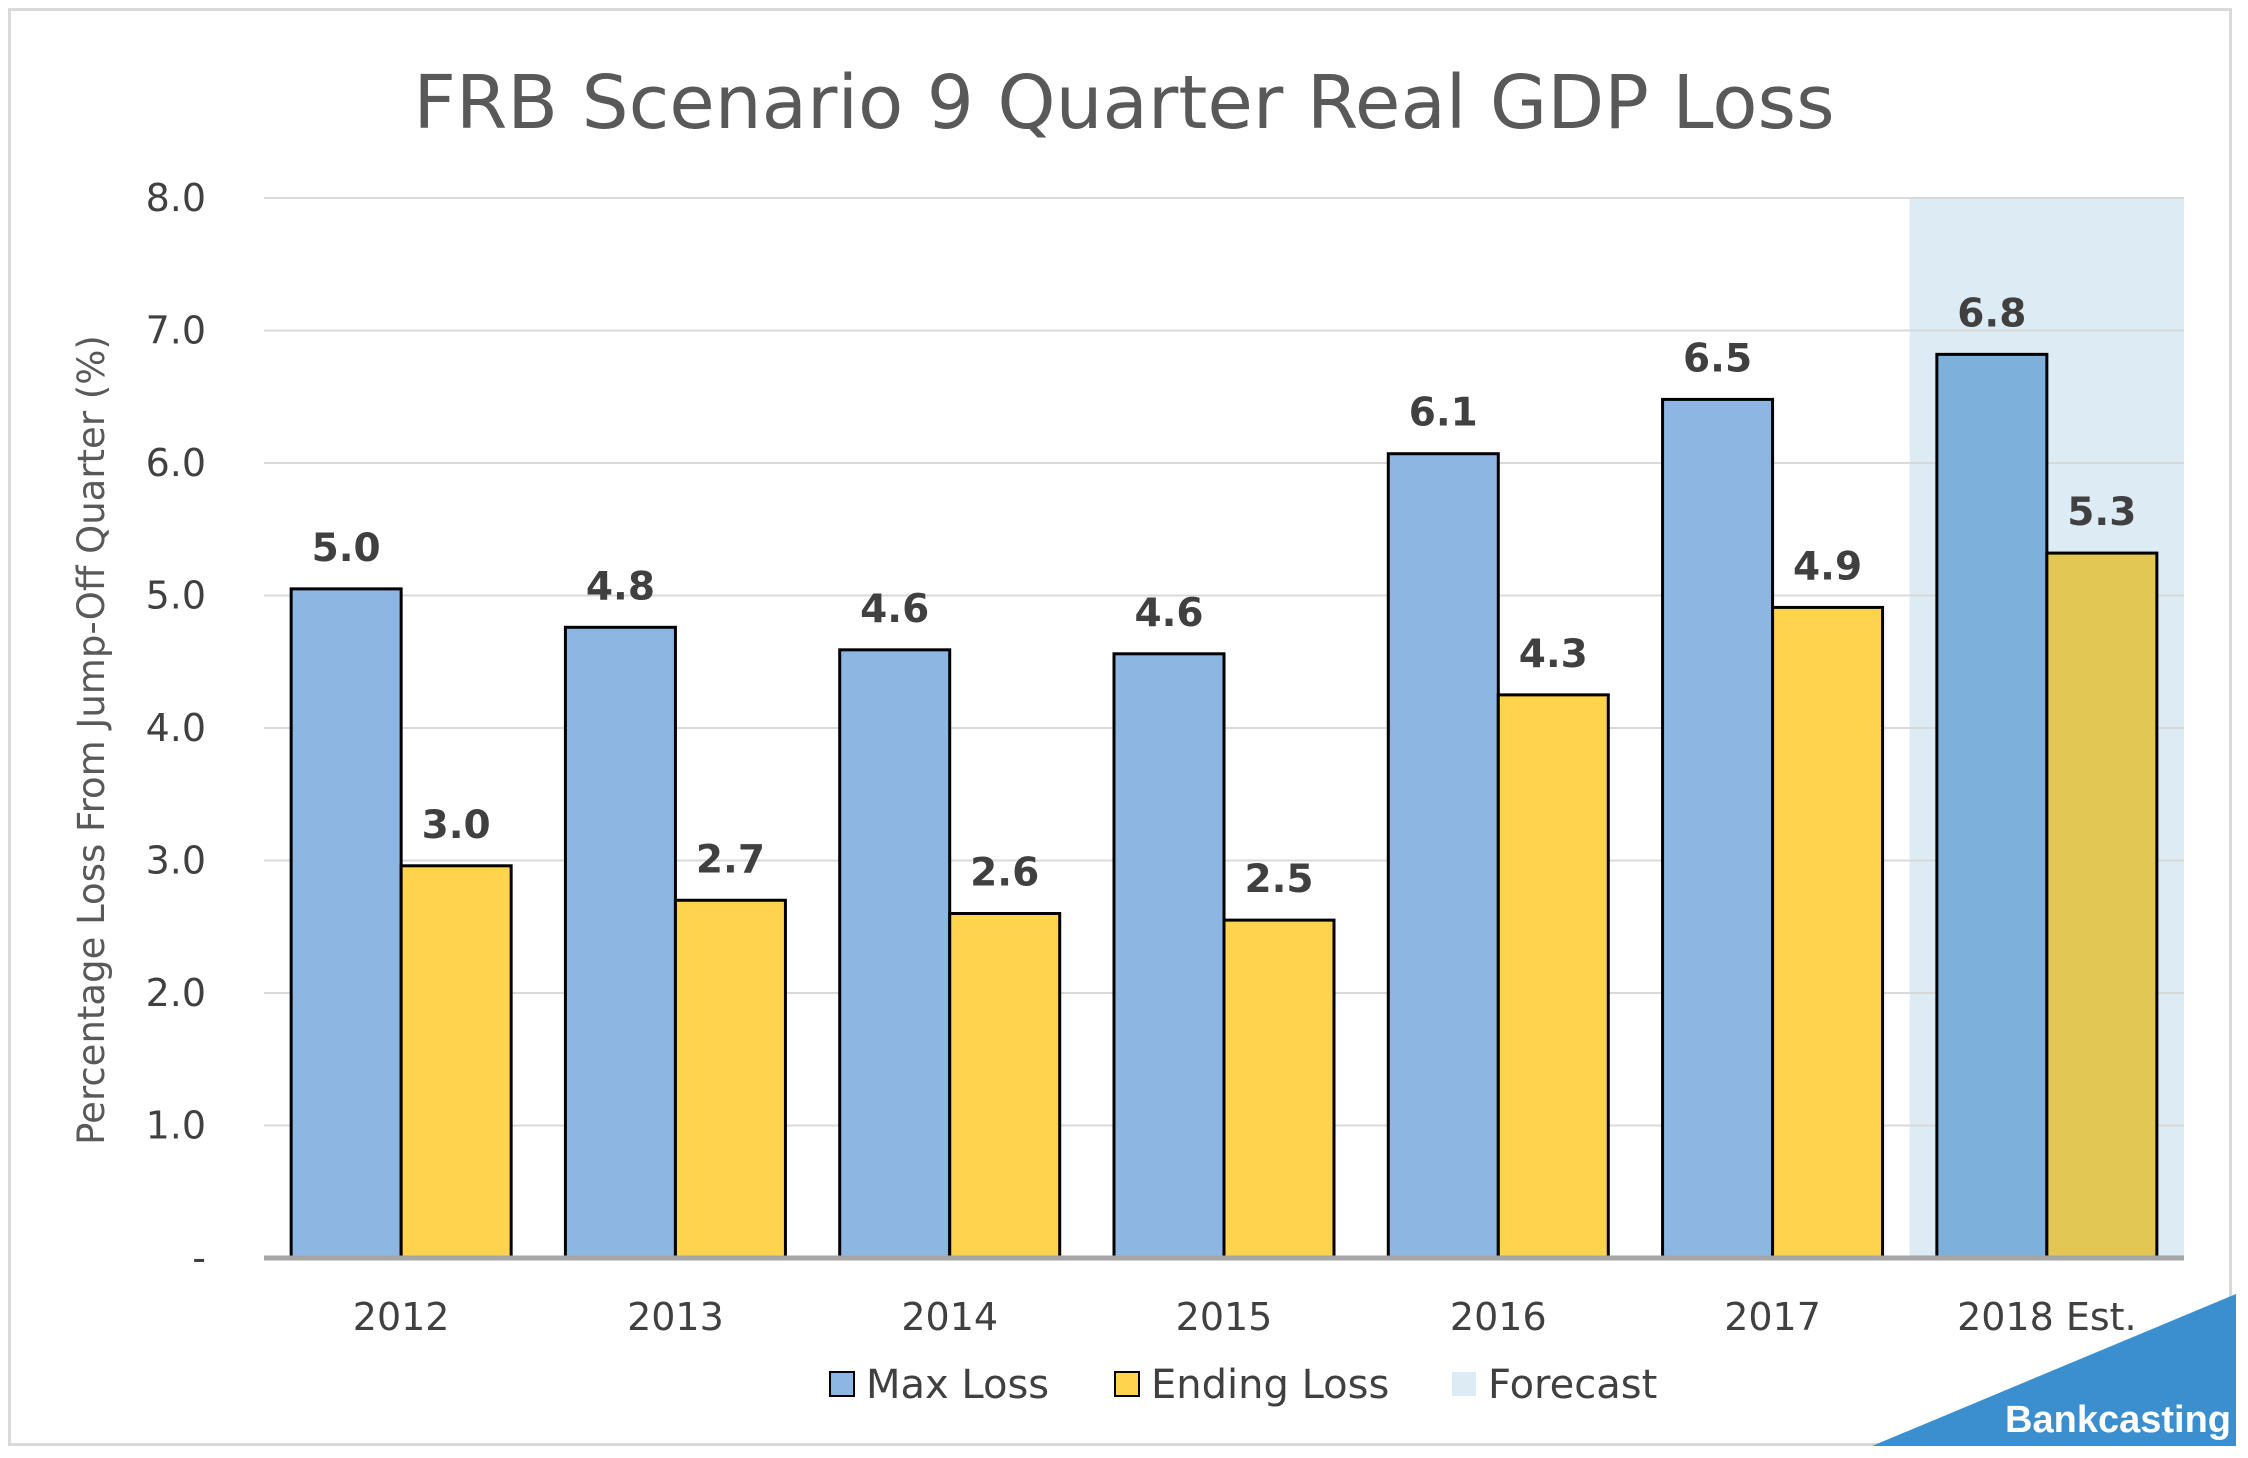 This screenshot has width=2248, height=1458. What do you see at coordinates (1270, 1385) in the screenshot?
I see `legend-label: Ending Loss` at bounding box center [1270, 1385].